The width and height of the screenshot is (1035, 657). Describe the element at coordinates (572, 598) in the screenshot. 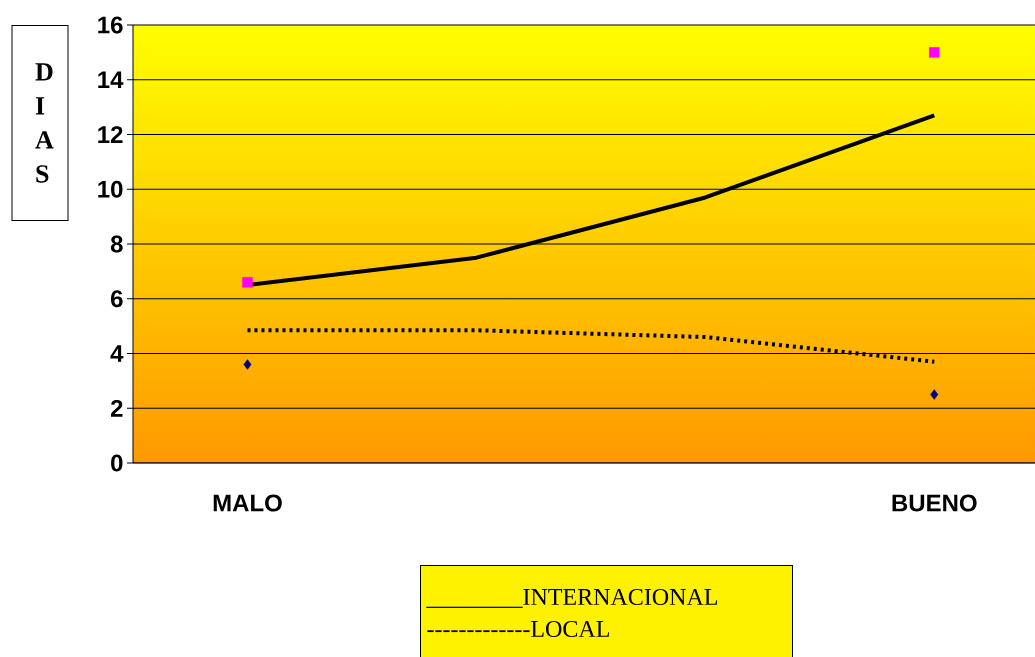

I see `text: ________INTERNACIONAL` at that location.